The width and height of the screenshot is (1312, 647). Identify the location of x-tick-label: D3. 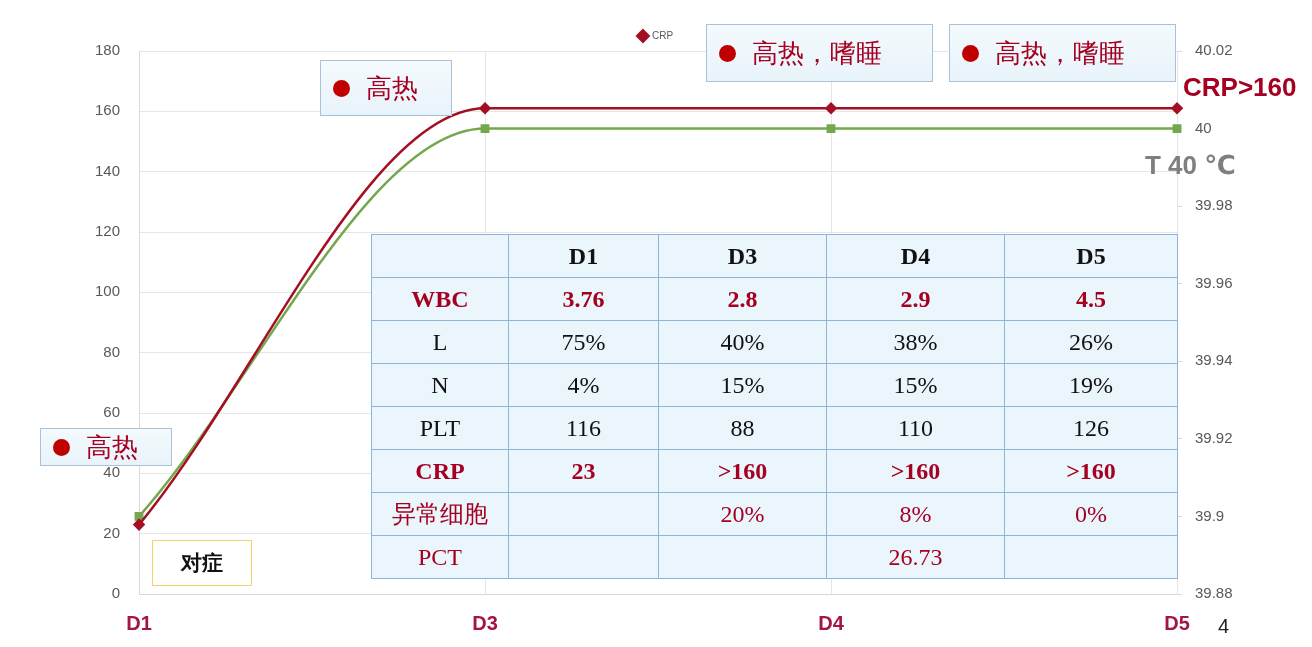
(485, 622).